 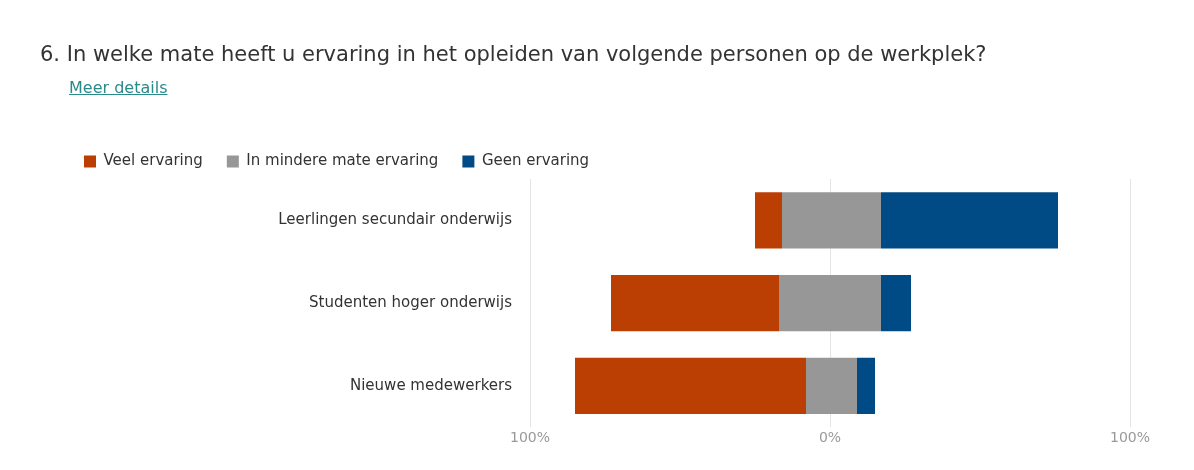 What do you see at coordinates (395, 219) in the screenshot?
I see `y-tick-label: Leerlingen secundair onderwijs` at bounding box center [395, 219].